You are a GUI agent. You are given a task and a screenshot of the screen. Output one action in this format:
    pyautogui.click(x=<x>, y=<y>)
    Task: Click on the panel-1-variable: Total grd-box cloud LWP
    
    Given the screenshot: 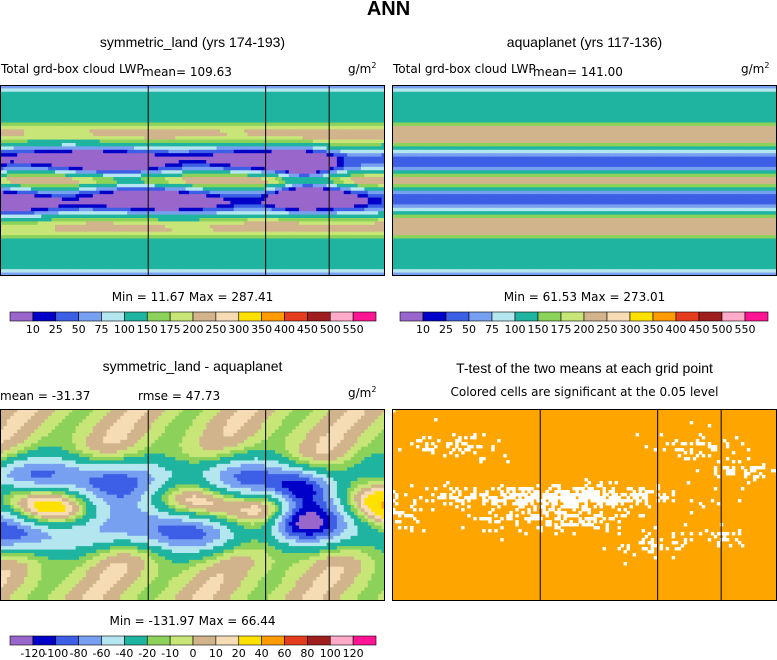 What is the action you would take?
    pyautogui.click(x=72, y=69)
    